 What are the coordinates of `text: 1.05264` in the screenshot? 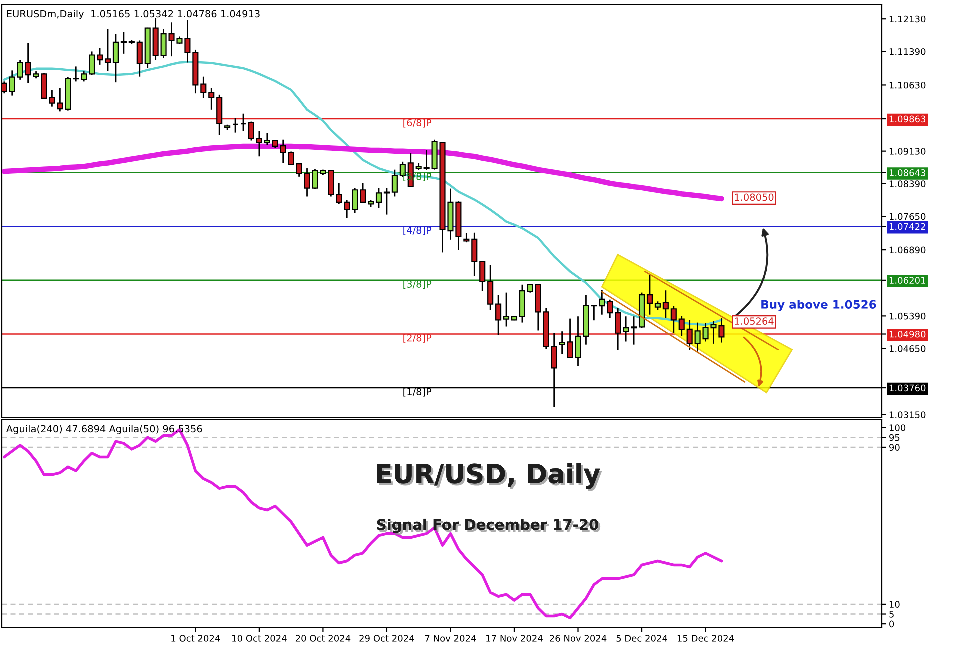 It's located at (754, 322).